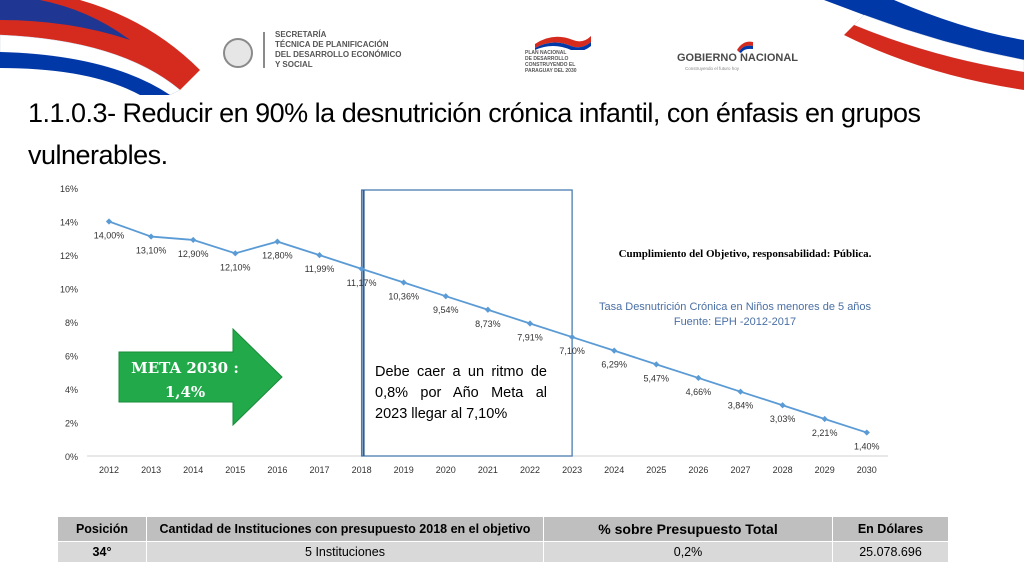 The height and width of the screenshot is (576, 1024). Describe the element at coordinates (867, 447) in the screenshot. I see `data-label: 1,40%` at that location.